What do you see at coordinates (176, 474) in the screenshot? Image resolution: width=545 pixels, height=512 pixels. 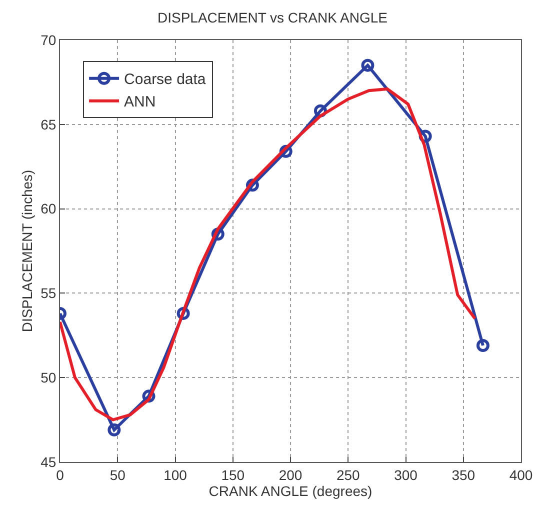 I see `x-tick-label: 100` at bounding box center [176, 474].